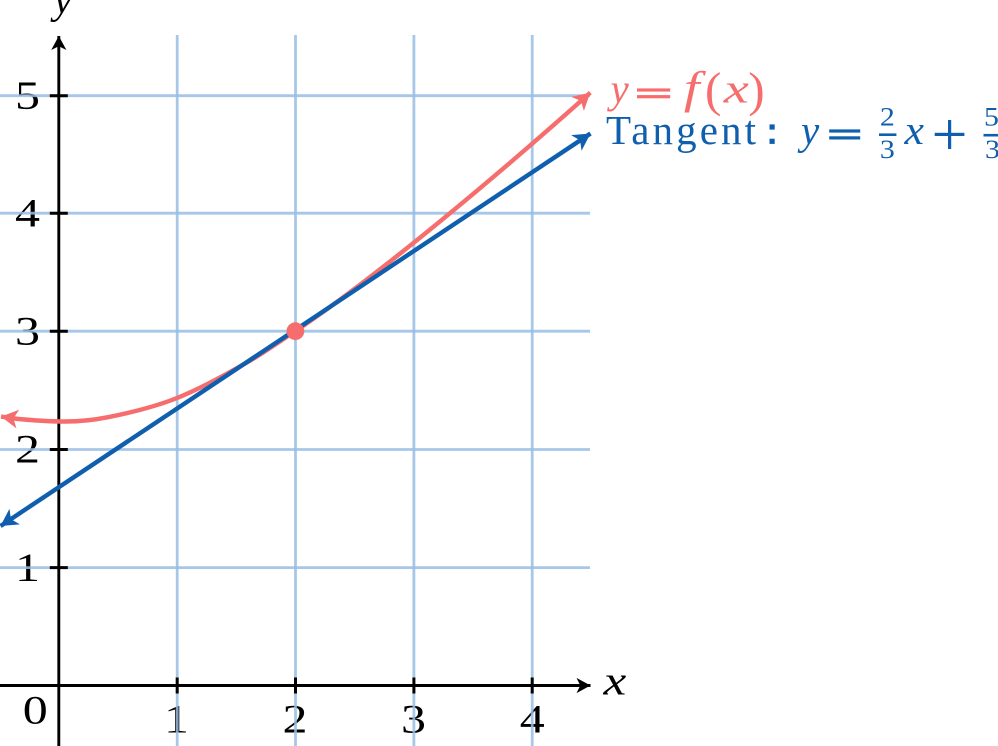 The image size is (998, 746). I want to click on svg-text: 5, so click(991, 117).